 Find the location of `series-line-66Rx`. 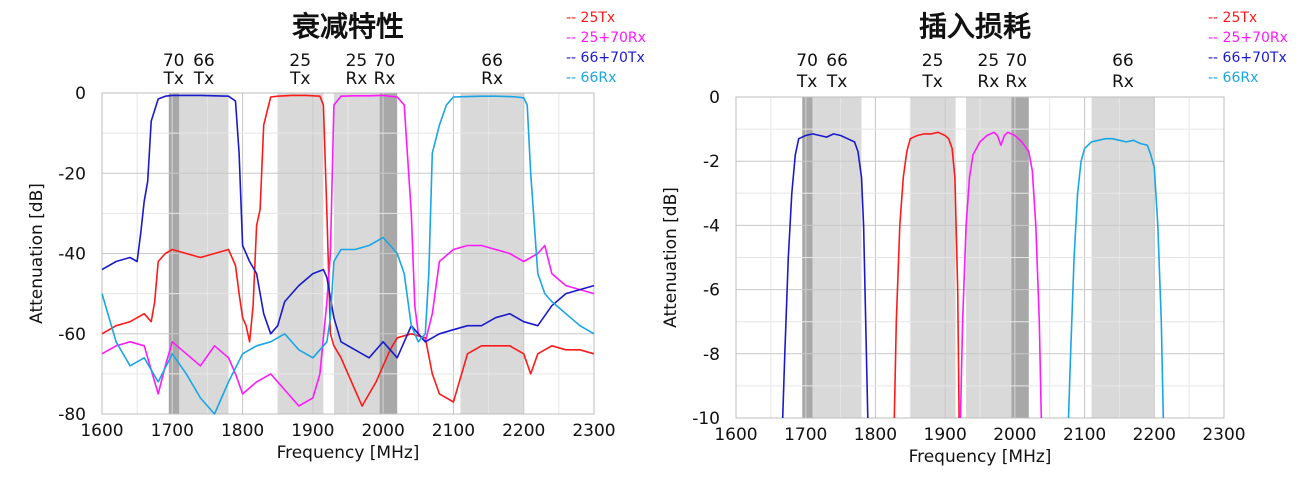

series-line-66Rx is located at coordinates (1116, 278).